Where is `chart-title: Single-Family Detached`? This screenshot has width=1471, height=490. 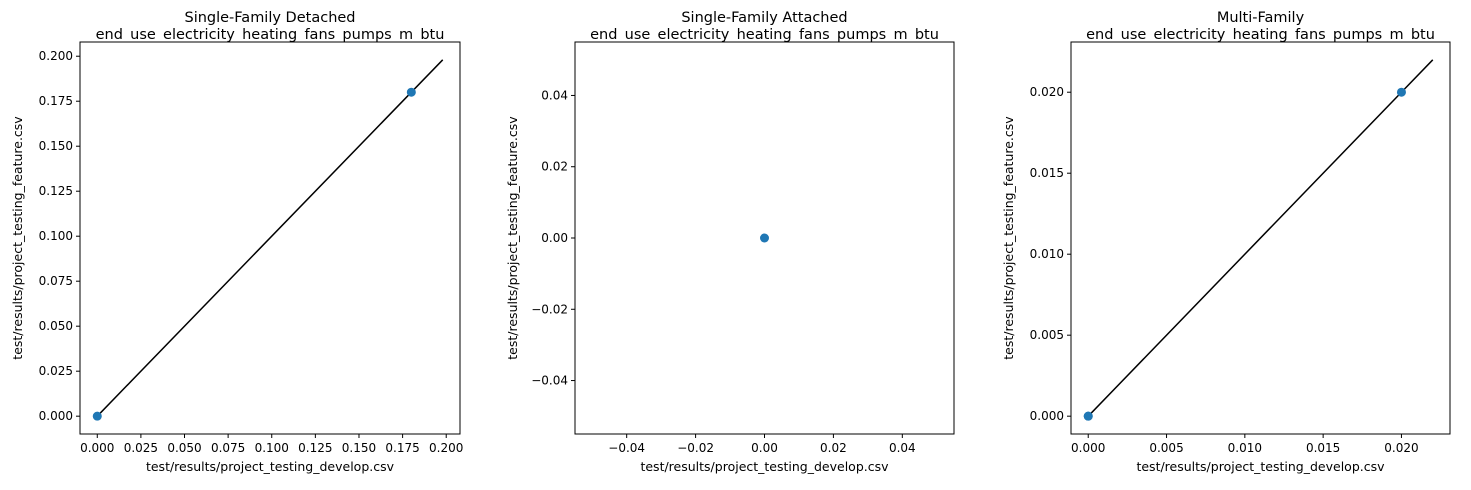 chart-title: Single-Family Detached is located at coordinates (269, 18).